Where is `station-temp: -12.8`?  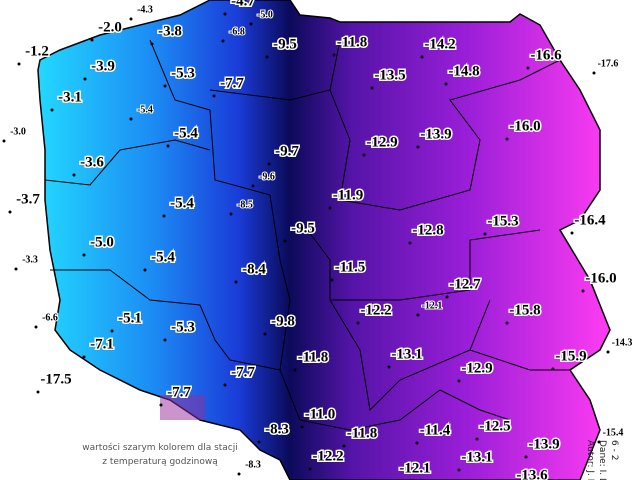 station-temp: -12.8 is located at coordinates (427, 230).